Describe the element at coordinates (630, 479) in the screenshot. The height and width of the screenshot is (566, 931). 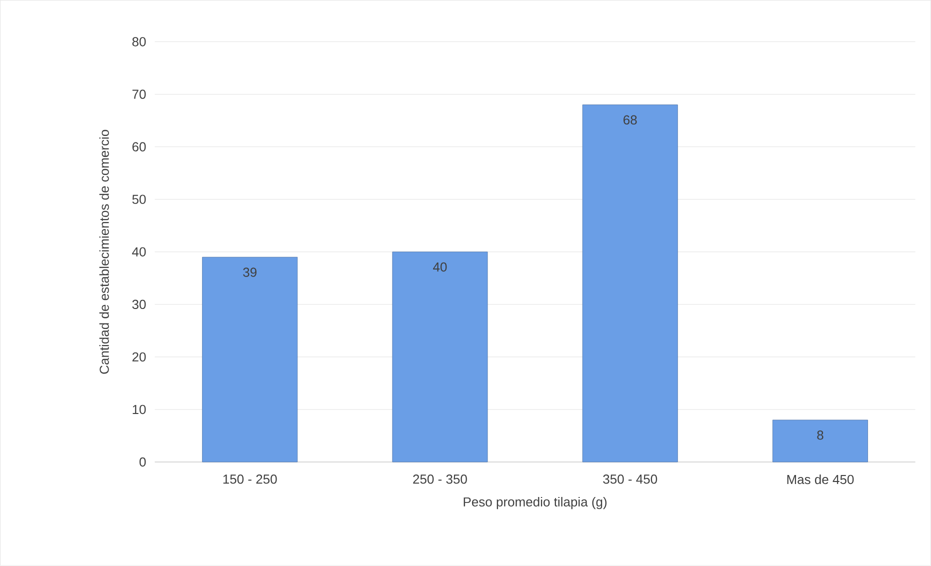
I see `x-tick-label: 350 - 450` at that location.